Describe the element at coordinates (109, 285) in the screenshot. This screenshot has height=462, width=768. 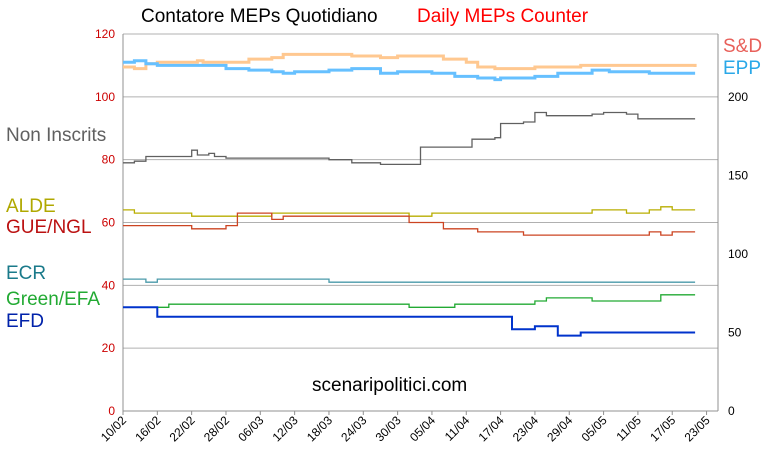
I see `left-tick-label-2: 40` at that location.